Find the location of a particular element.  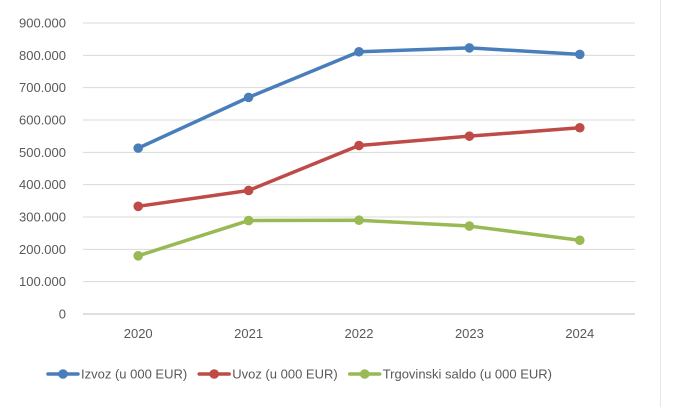

x-axis-tick-labels: 2020 2021 2022 2023 2024 is located at coordinates (359, 333).